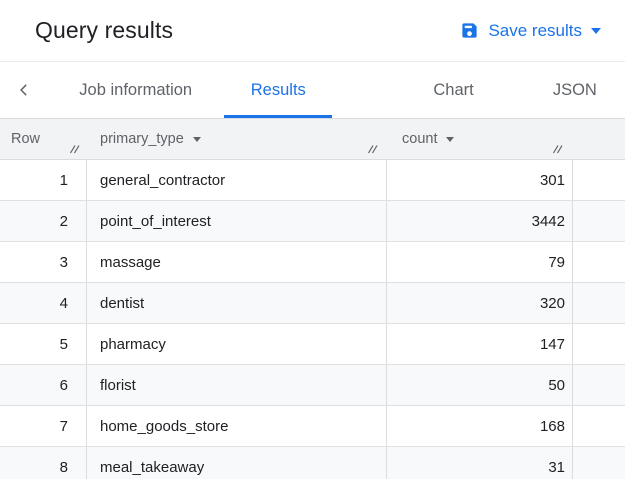 This screenshot has height=479, width=625. Describe the element at coordinates (420, 139) in the screenshot. I see `column-label: count` at that location.